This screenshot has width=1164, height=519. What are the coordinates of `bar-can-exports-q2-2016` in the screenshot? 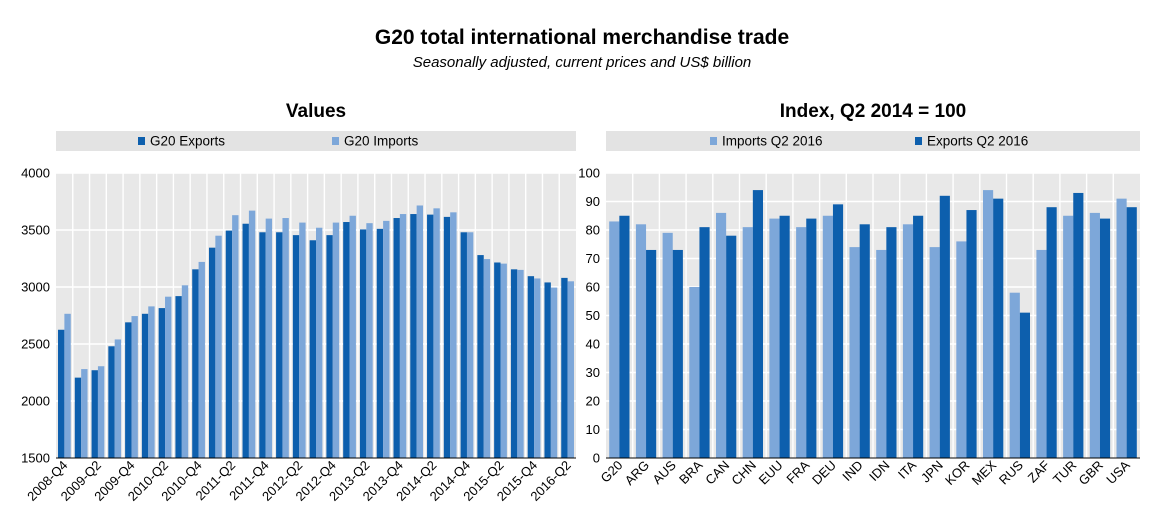 It's located at (731, 346).